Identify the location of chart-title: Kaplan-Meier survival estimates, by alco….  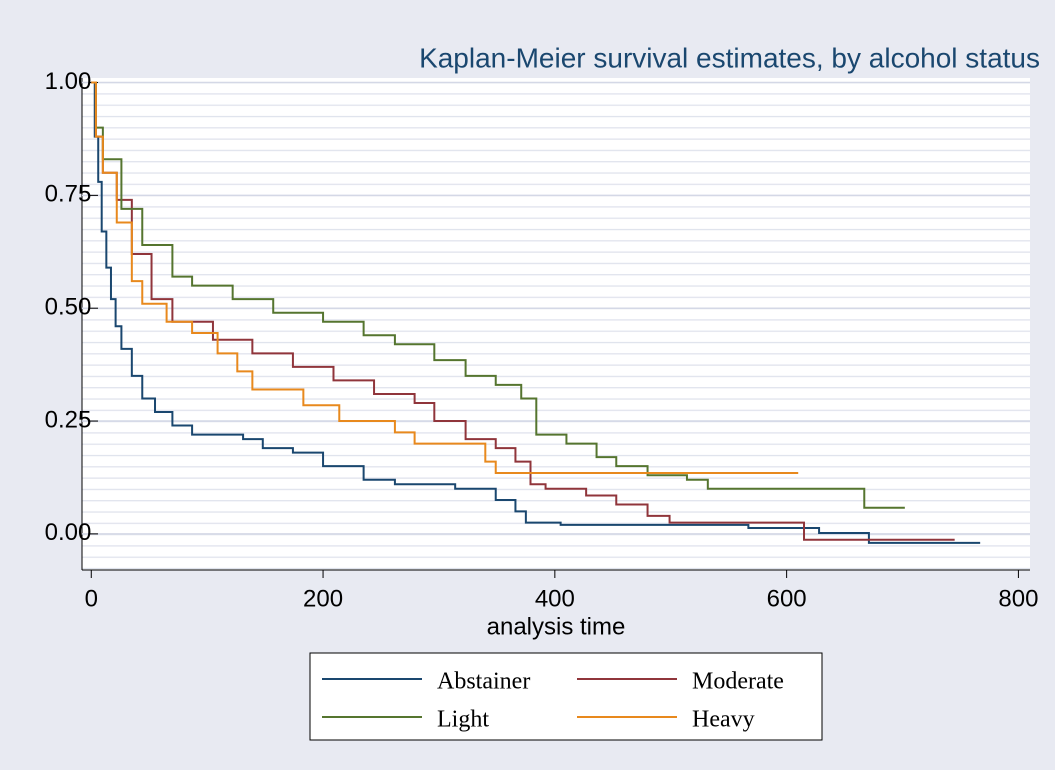
(729, 57).